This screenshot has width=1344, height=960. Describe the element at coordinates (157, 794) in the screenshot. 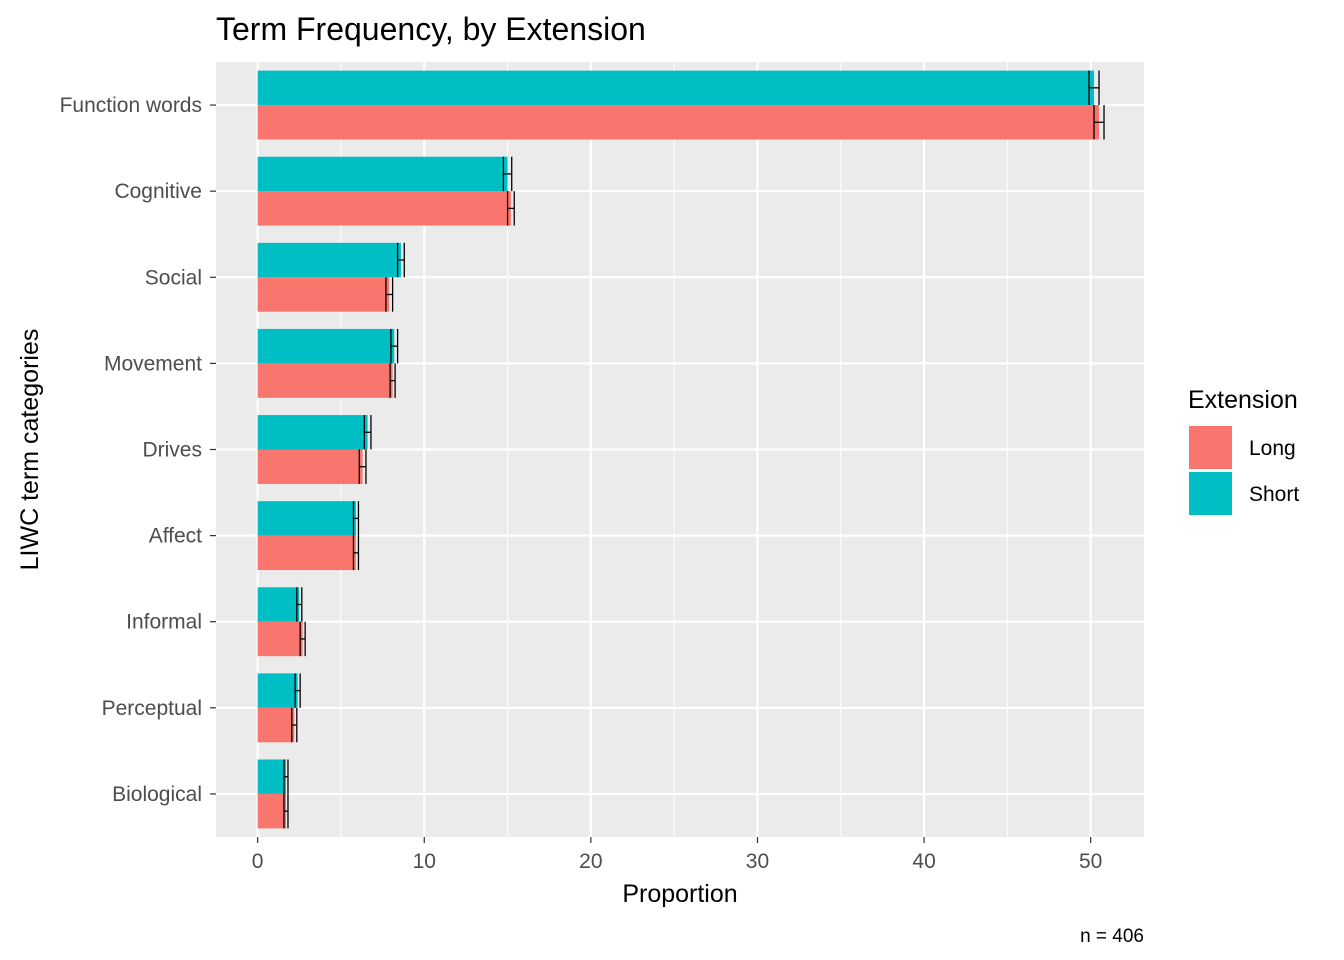

I see `y-tick-label: Biological` at that location.